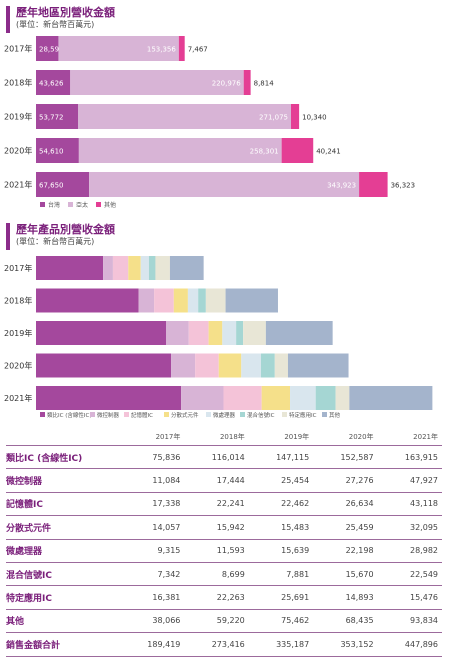 The image size is (474, 657). Describe the element at coordinates (281, 550) in the screenshot. I see `table-cell: 15,639` at that location.